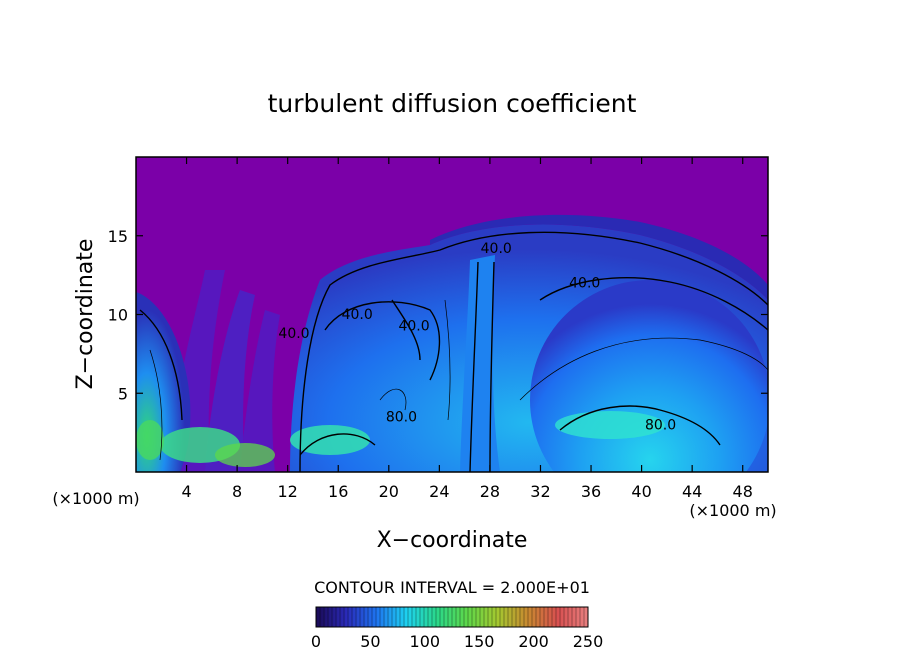 This screenshot has width=904, height=654. I want to click on y-tick-label: 10, so click(118, 315).